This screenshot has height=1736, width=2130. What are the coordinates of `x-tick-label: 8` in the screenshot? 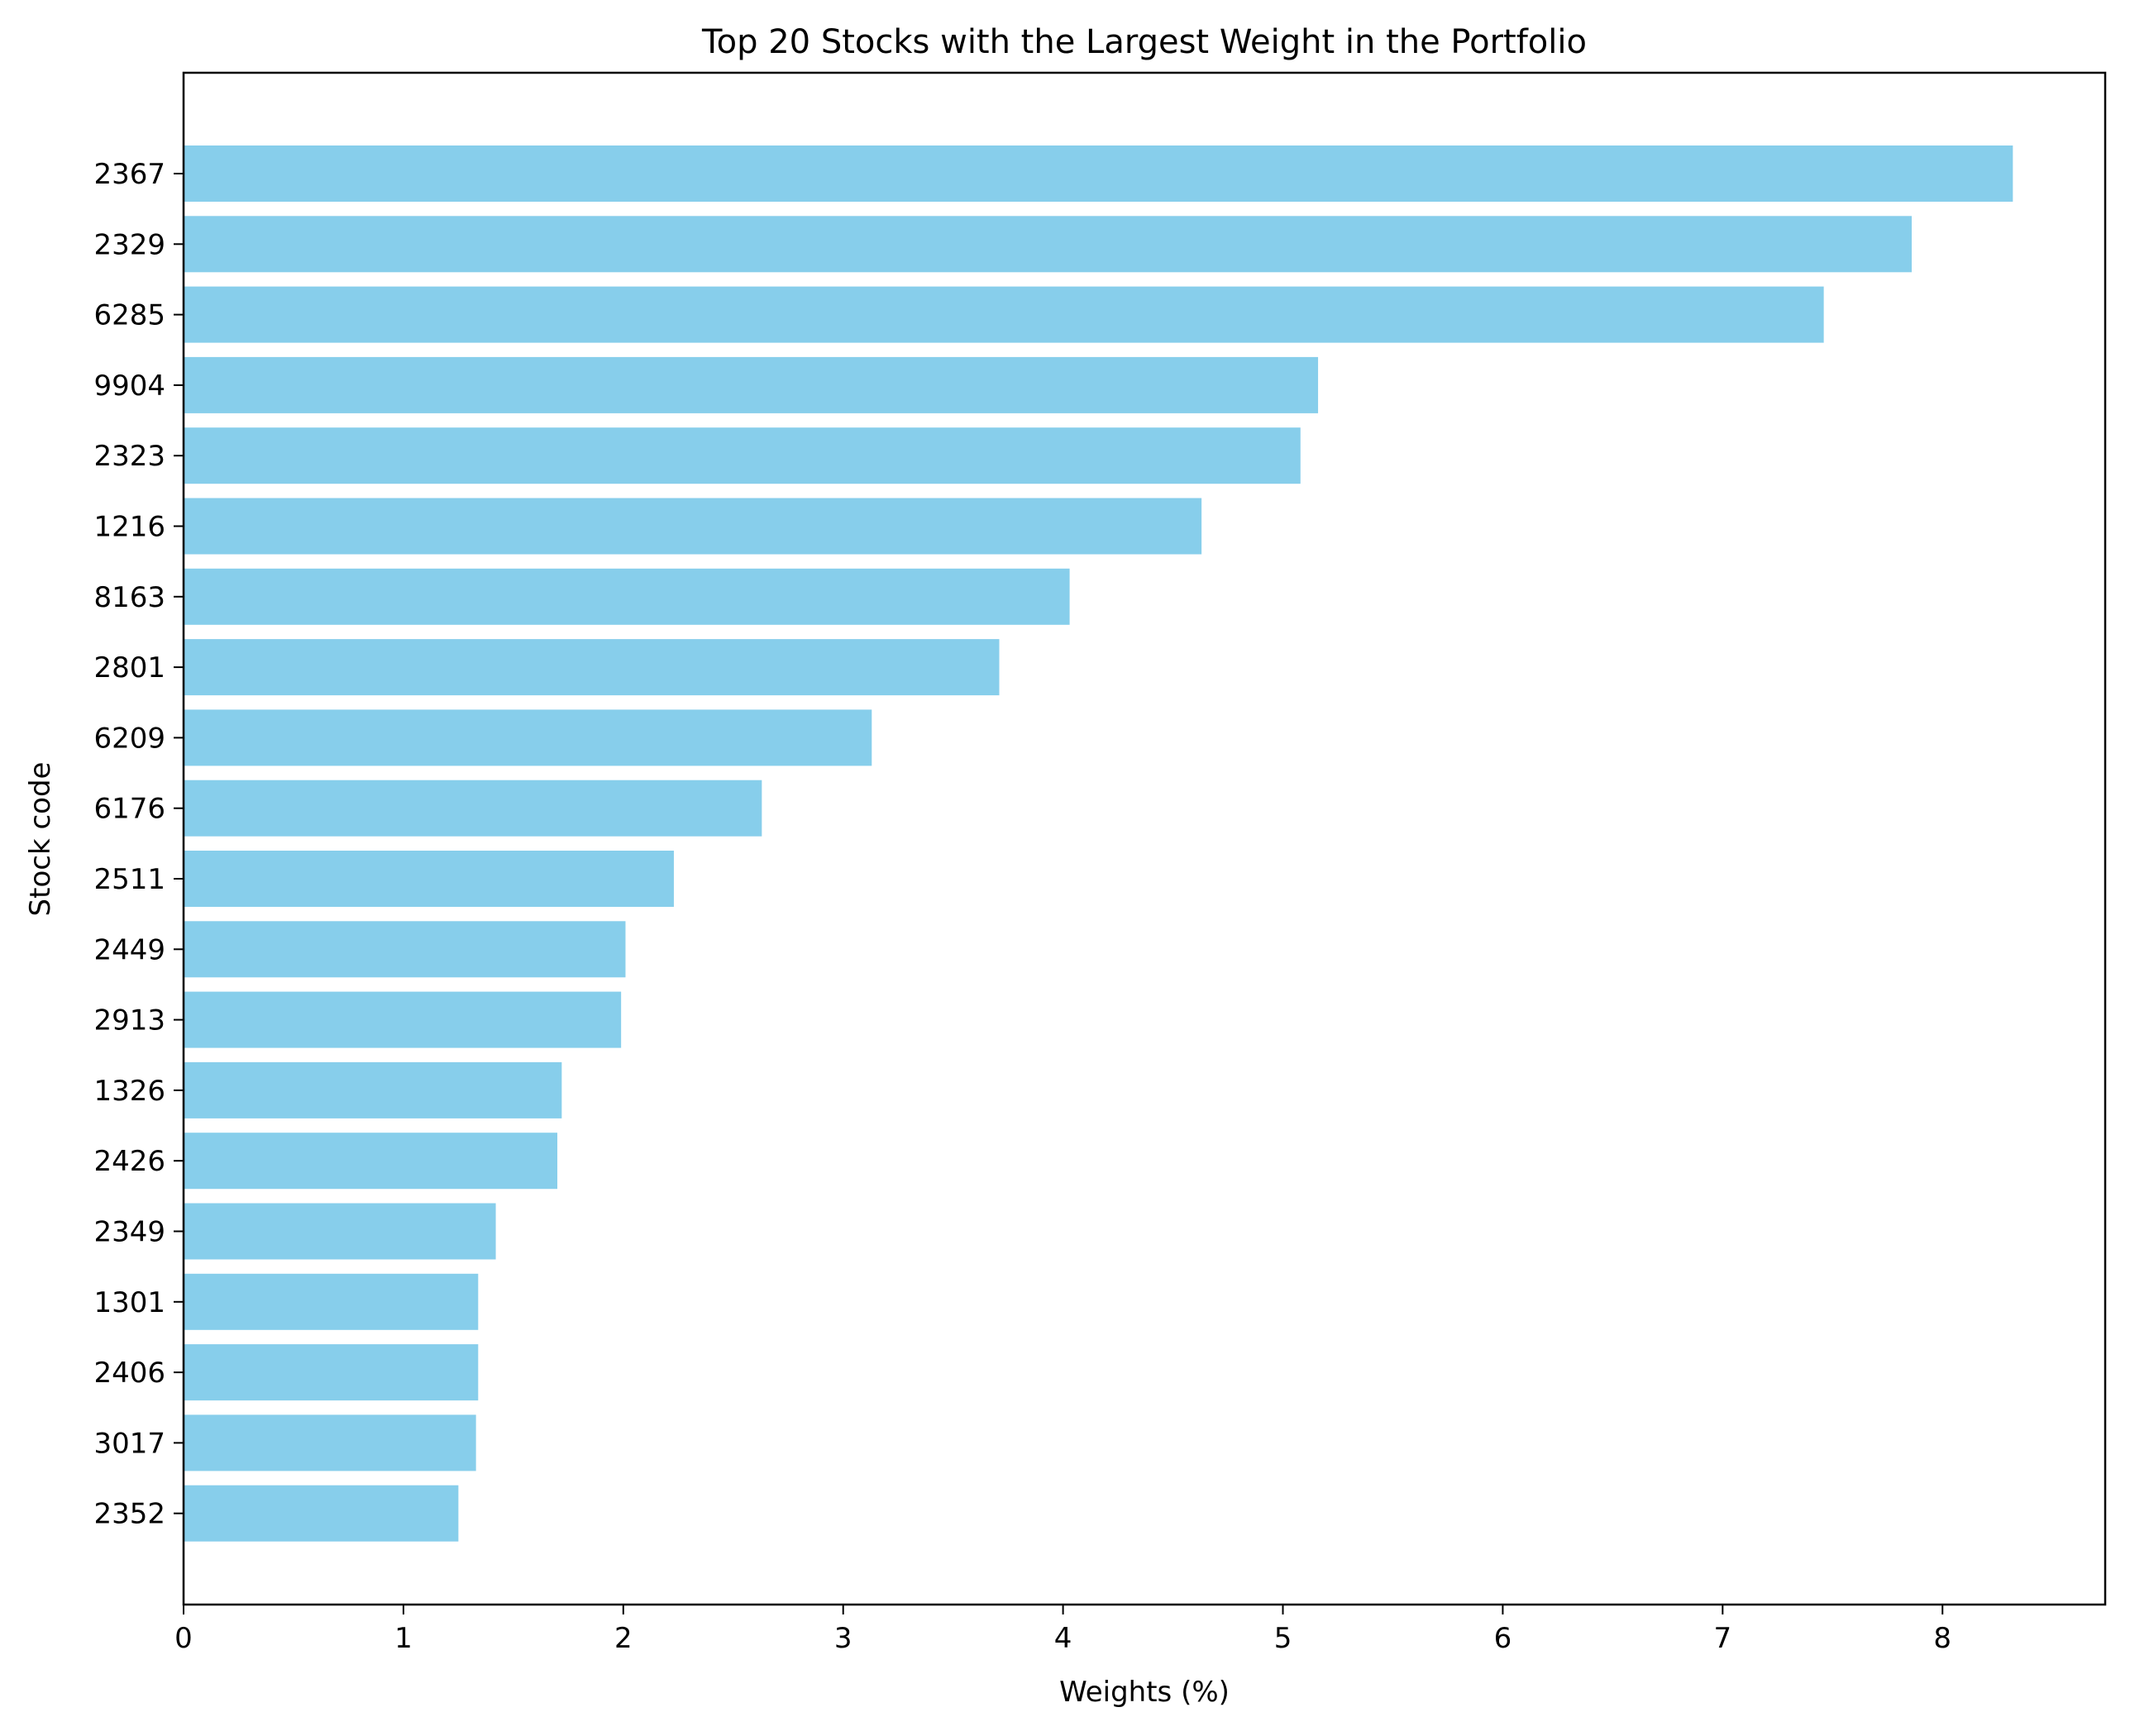 It's located at (1942, 1638).